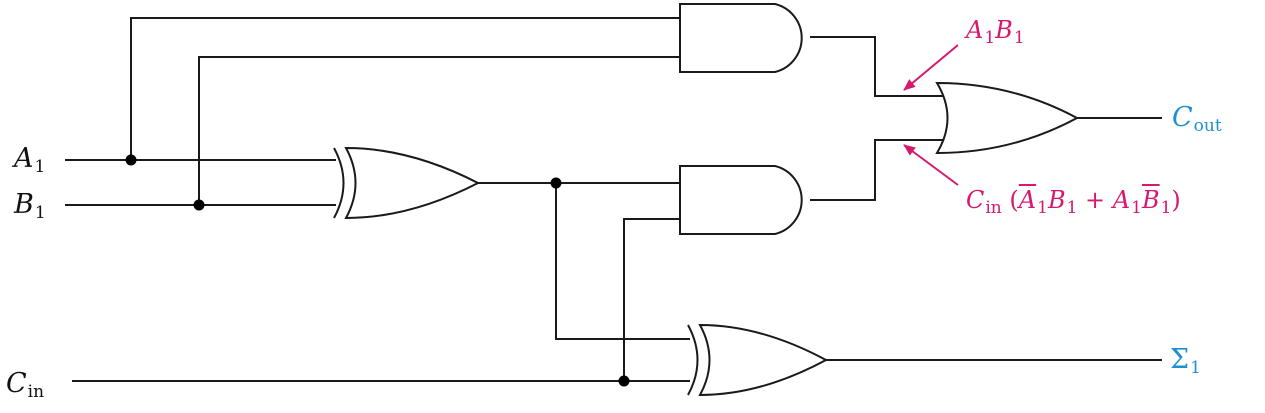 Image resolution: width=1265 pixels, height=413 pixels. I want to click on ann2-t2b-sub: 1, so click(1166, 208).